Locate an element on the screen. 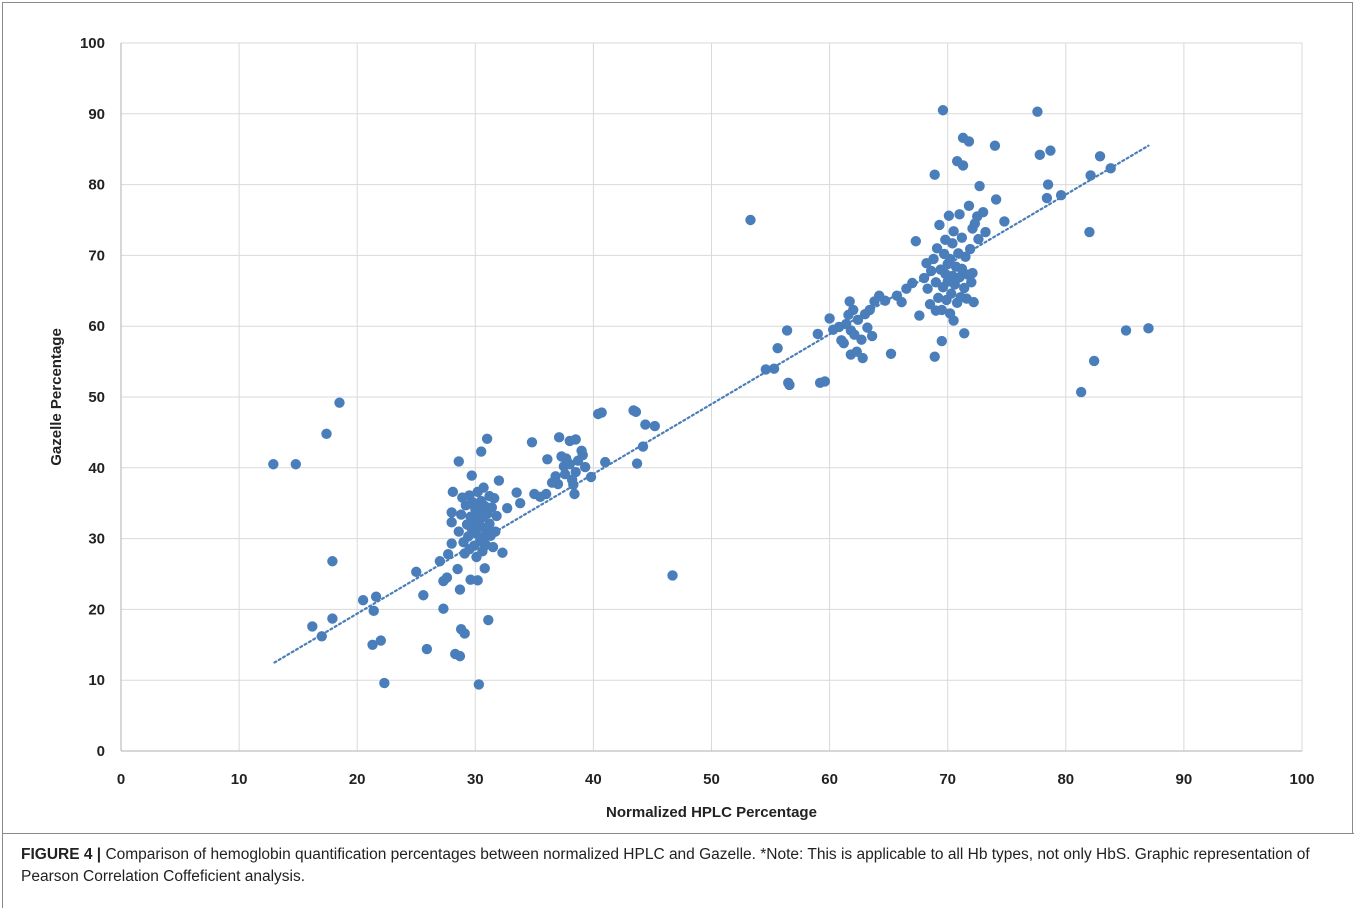  x-tick-label: 50 is located at coordinates (711, 779).